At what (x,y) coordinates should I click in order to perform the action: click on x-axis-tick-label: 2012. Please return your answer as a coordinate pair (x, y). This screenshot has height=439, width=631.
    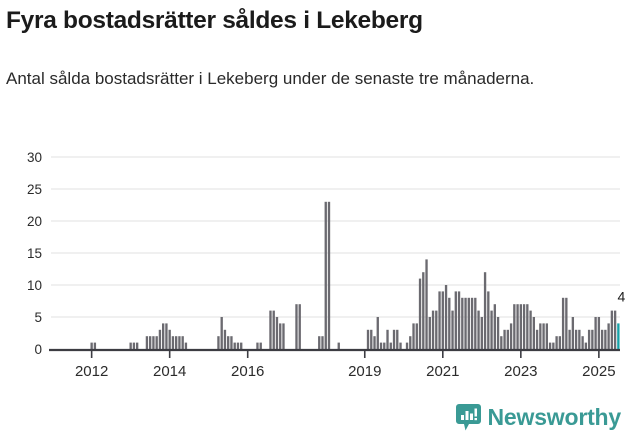
    Looking at the image, I should click on (91, 371).